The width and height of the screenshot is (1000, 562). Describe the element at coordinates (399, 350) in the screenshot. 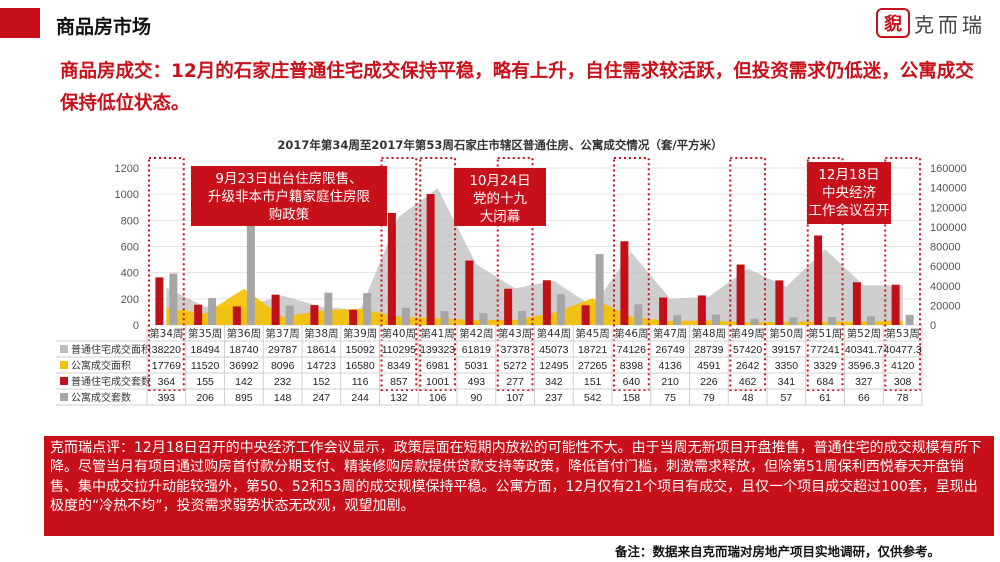

I see `table-cell: 110295` at that location.